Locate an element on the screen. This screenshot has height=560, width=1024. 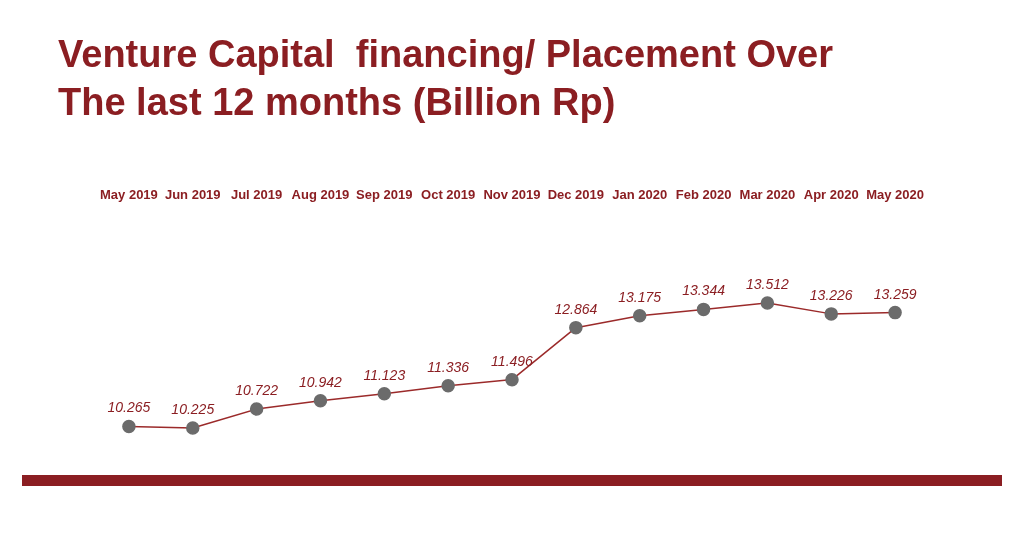
data-label: 10.722 is located at coordinates (257, 389).